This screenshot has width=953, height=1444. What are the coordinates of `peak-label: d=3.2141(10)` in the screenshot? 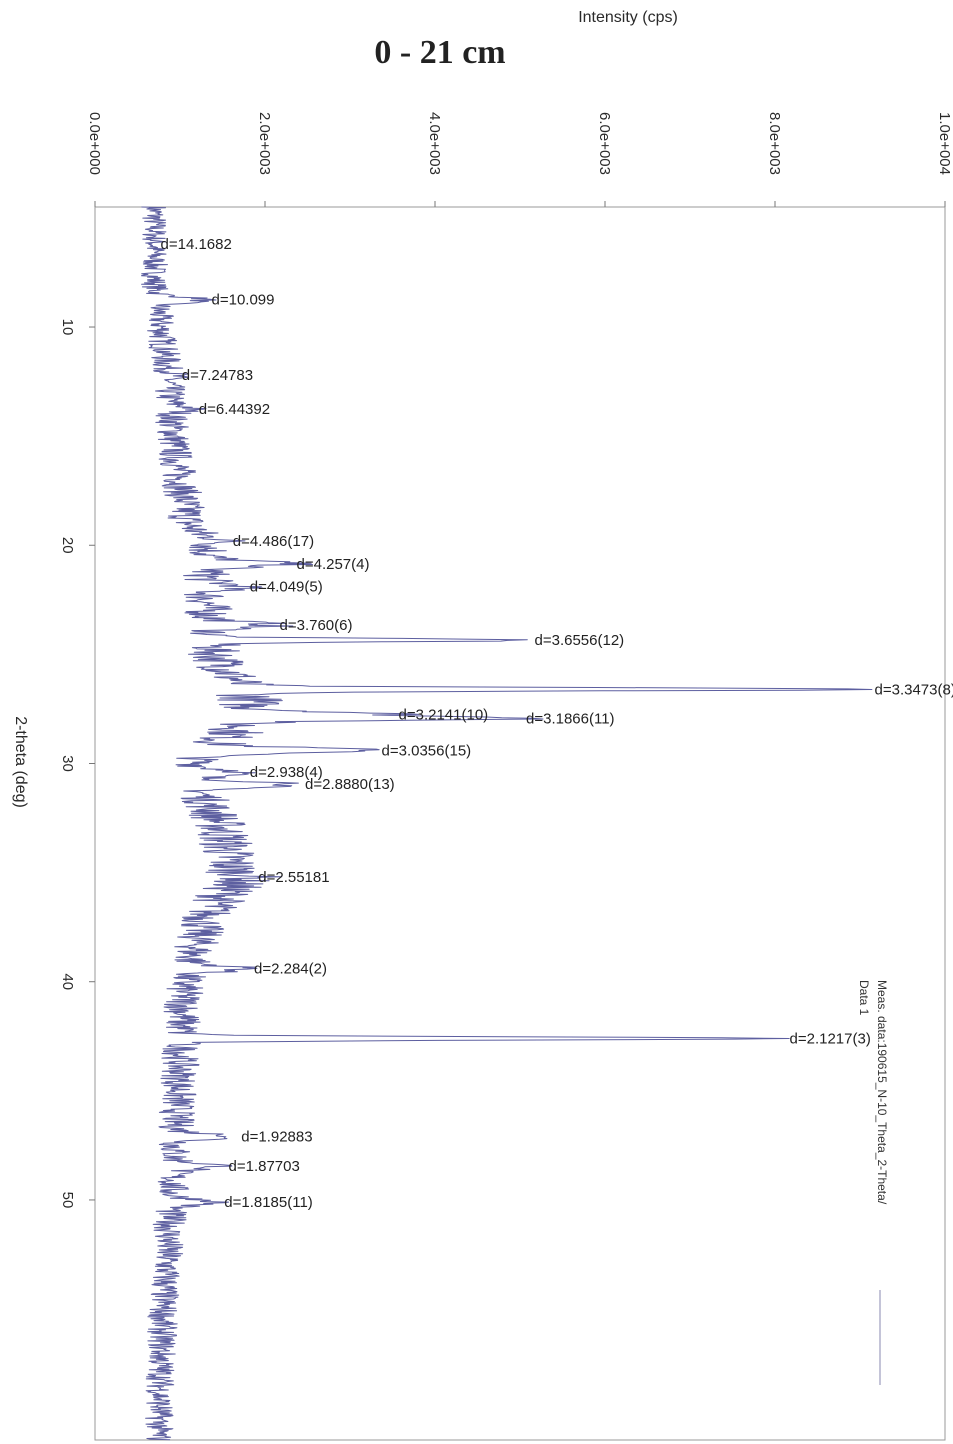 It's located at (444, 714).